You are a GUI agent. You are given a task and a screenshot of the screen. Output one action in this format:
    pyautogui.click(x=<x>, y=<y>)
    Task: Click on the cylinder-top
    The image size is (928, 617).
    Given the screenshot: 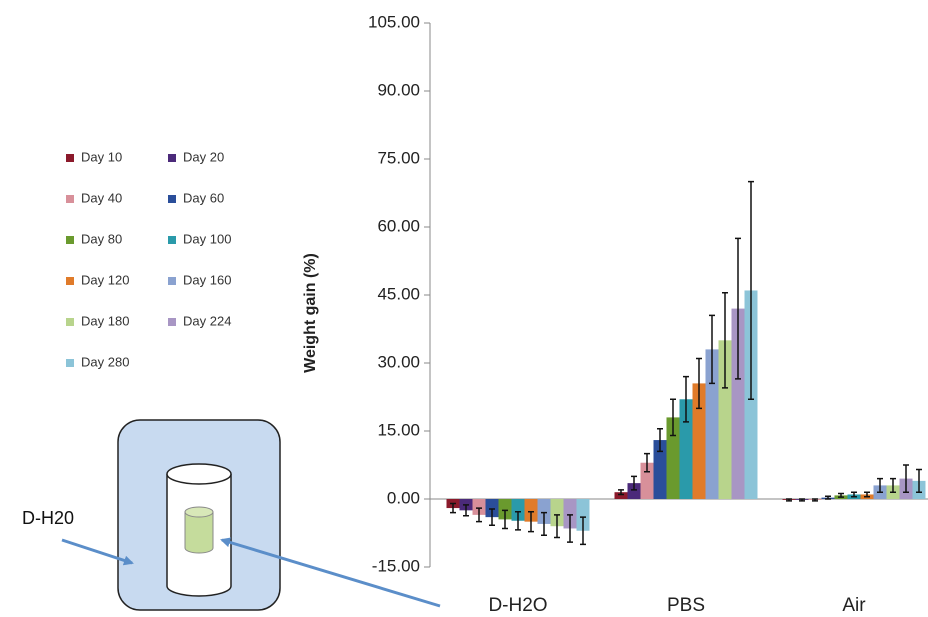 What is the action you would take?
    pyautogui.click(x=199, y=474)
    